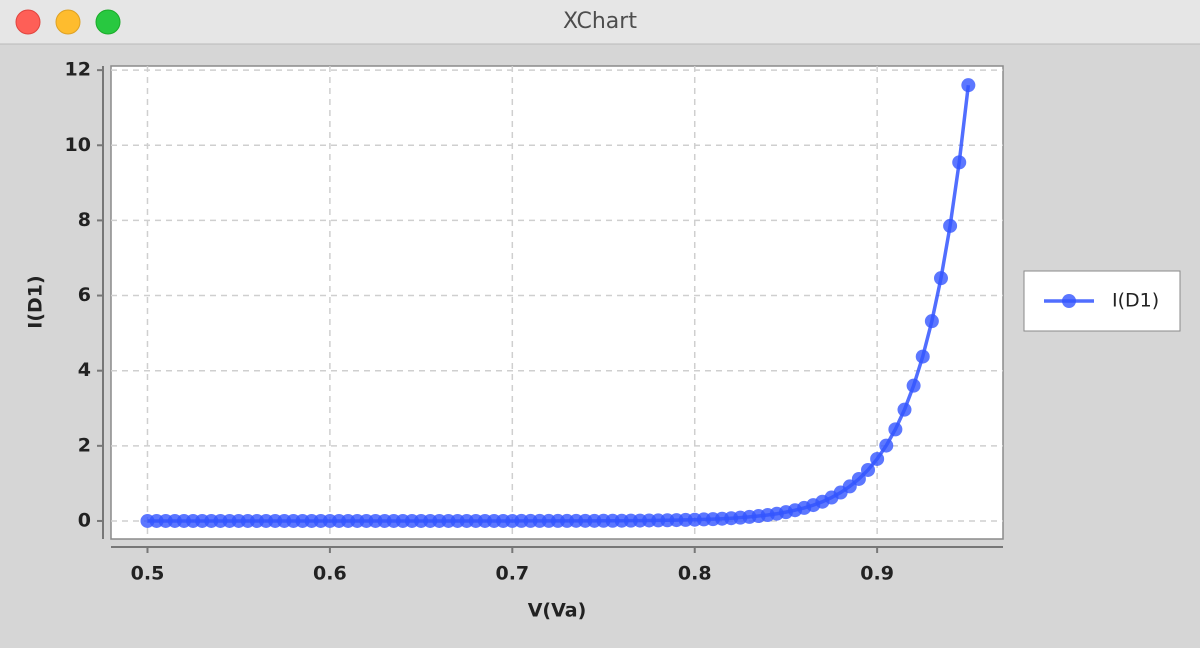 The height and width of the screenshot is (648, 1200). I want to click on minimize-button, so click(68, 22).